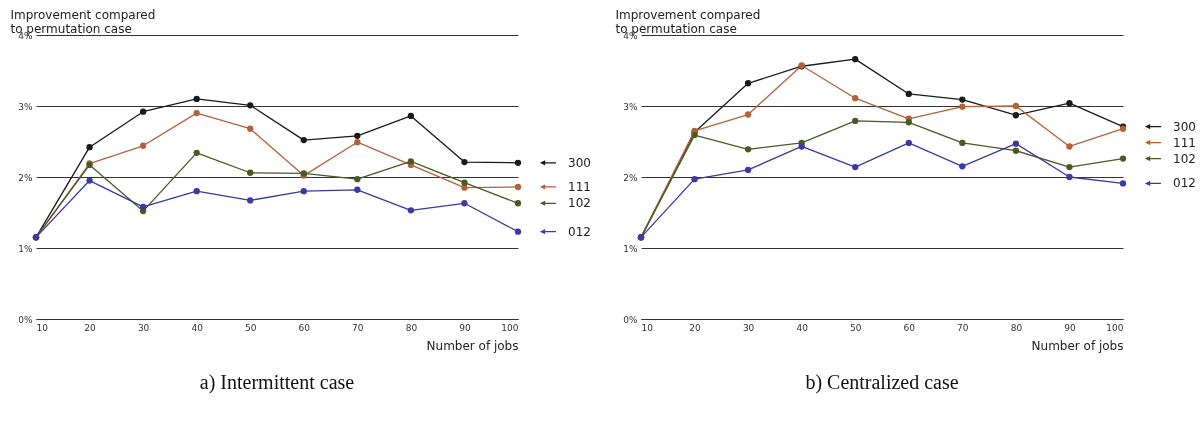 Image resolution: width=1204 pixels, height=436 pixels. I want to click on text: b) Centralized case, so click(882, 382).